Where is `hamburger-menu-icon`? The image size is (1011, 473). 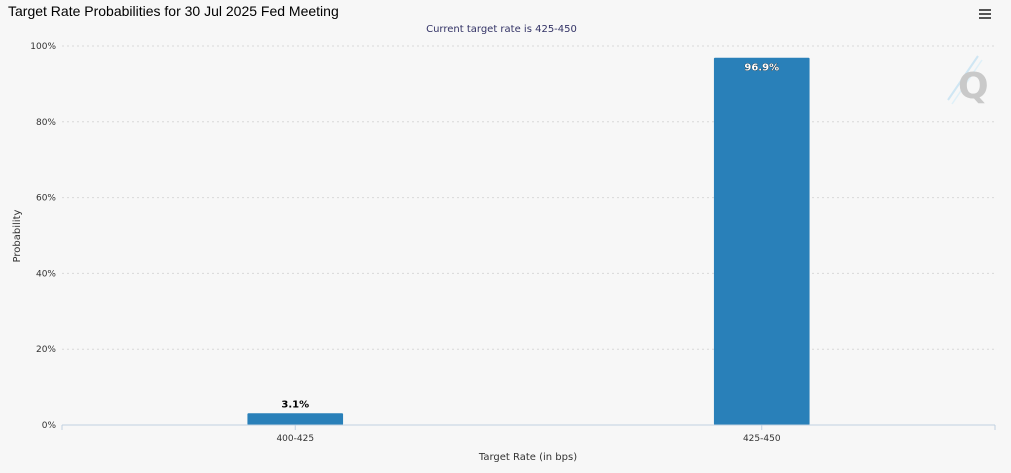
hamburger-menu-icon is located at coordinates (985, 14).